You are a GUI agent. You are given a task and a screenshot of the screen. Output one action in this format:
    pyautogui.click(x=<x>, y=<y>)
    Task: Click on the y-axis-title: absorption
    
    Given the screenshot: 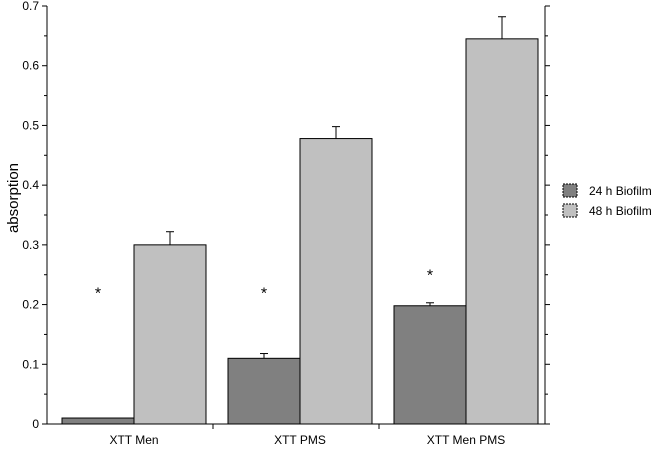 What is the action you would take?
    pyautogui.click(x=13, y=198)
    